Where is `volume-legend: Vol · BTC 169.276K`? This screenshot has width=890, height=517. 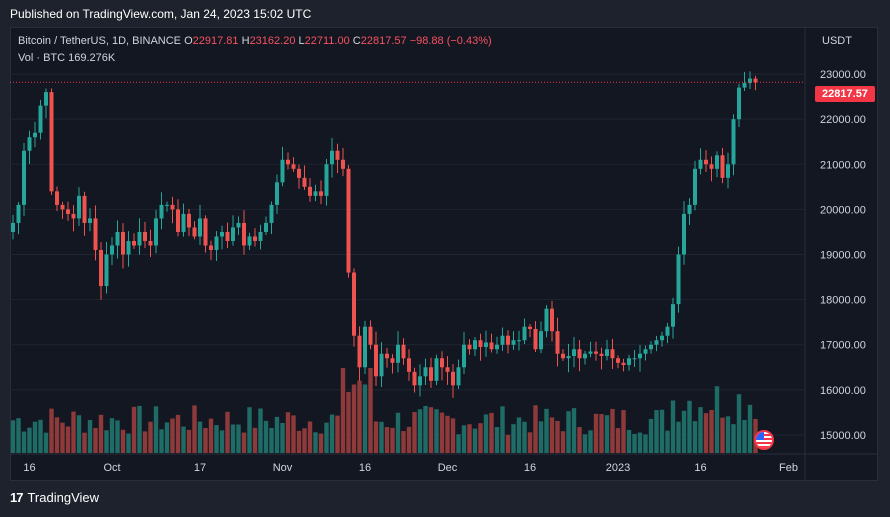
volume-legend: Vol · BTC 169.276K is located at coordinates (66, 58).